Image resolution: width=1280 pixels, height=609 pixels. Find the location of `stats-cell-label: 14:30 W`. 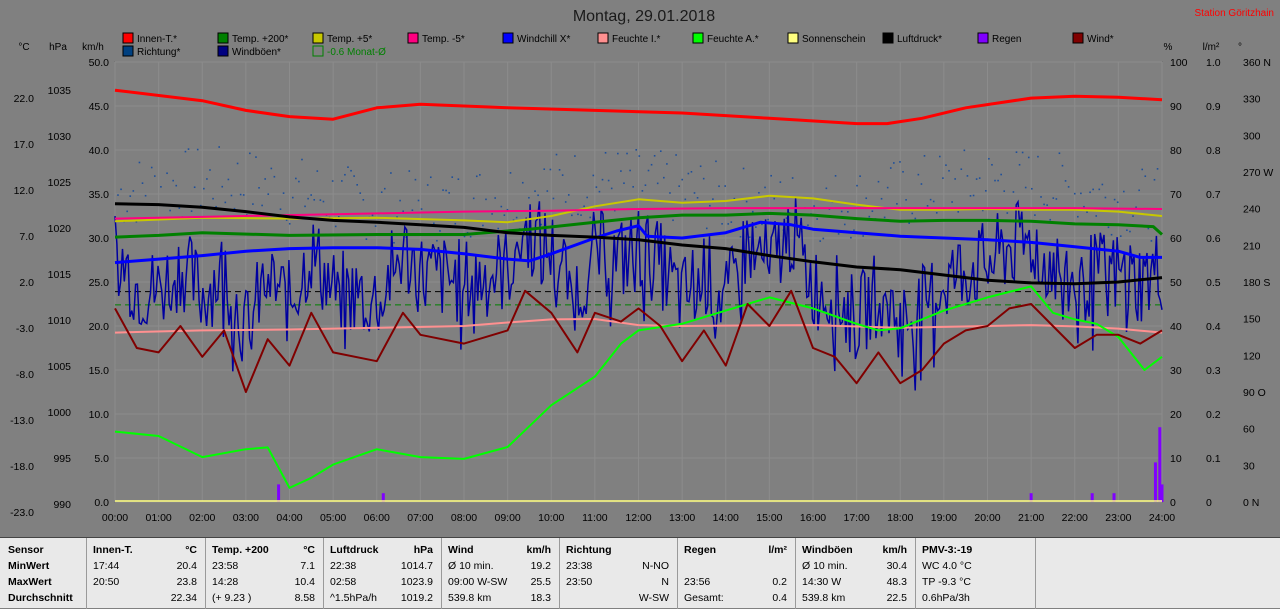

stats-cell-label: 14:30 W is located at coordinates (822, 582).